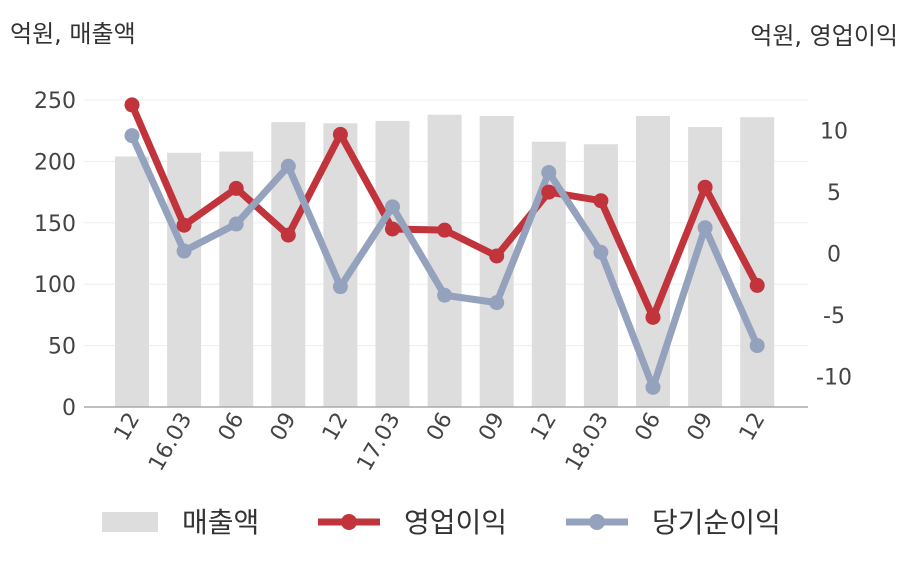 This screenshot has width=908, height=580. What do you see at coordinates (716, 522) in the screenshot?
I see `legend-label-당기순이익: 당기순이익` at bounding box center [716, 522].